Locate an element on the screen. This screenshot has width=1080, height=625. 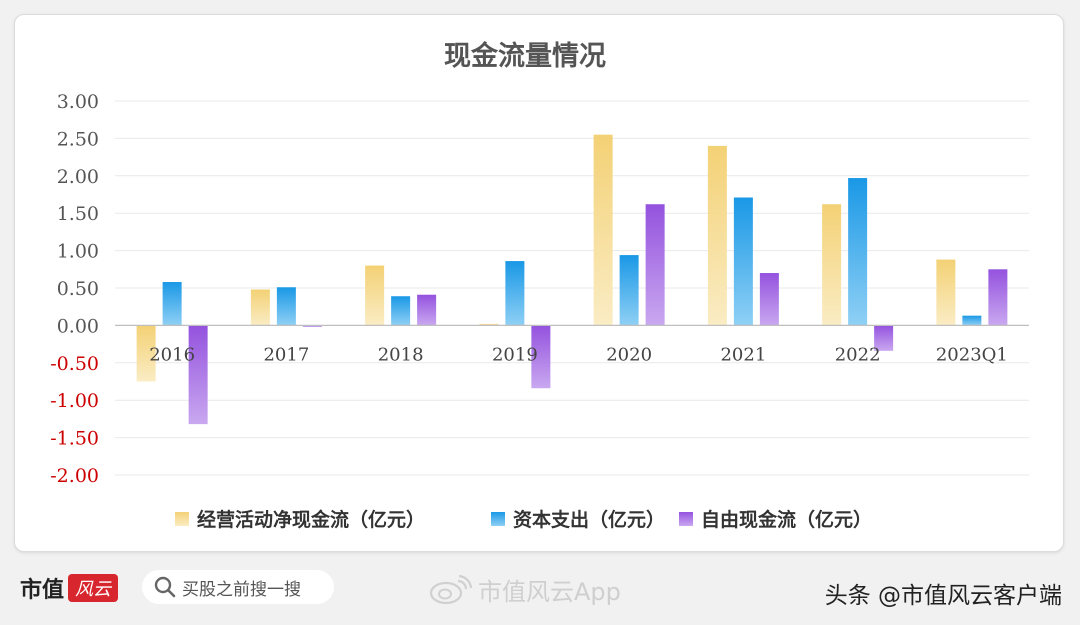
chart-title: 现金流量情况 is located at coordinates (525, 56).